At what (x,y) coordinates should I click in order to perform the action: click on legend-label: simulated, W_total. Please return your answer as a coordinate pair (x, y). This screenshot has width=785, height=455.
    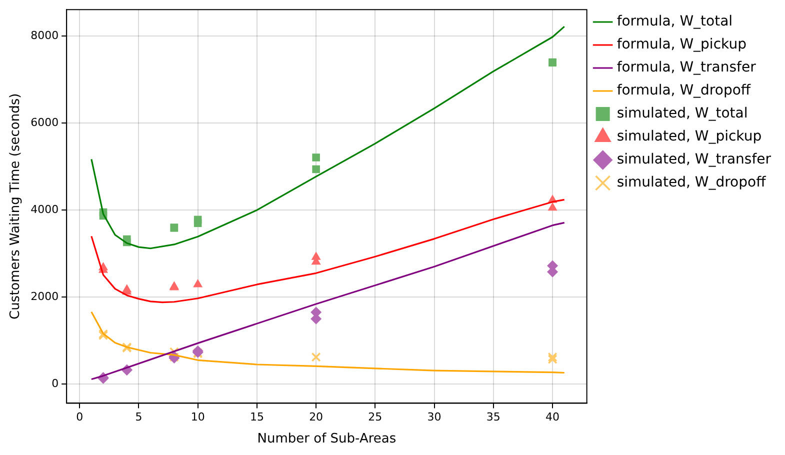
    Looking at the image, I should click on (682, 114).